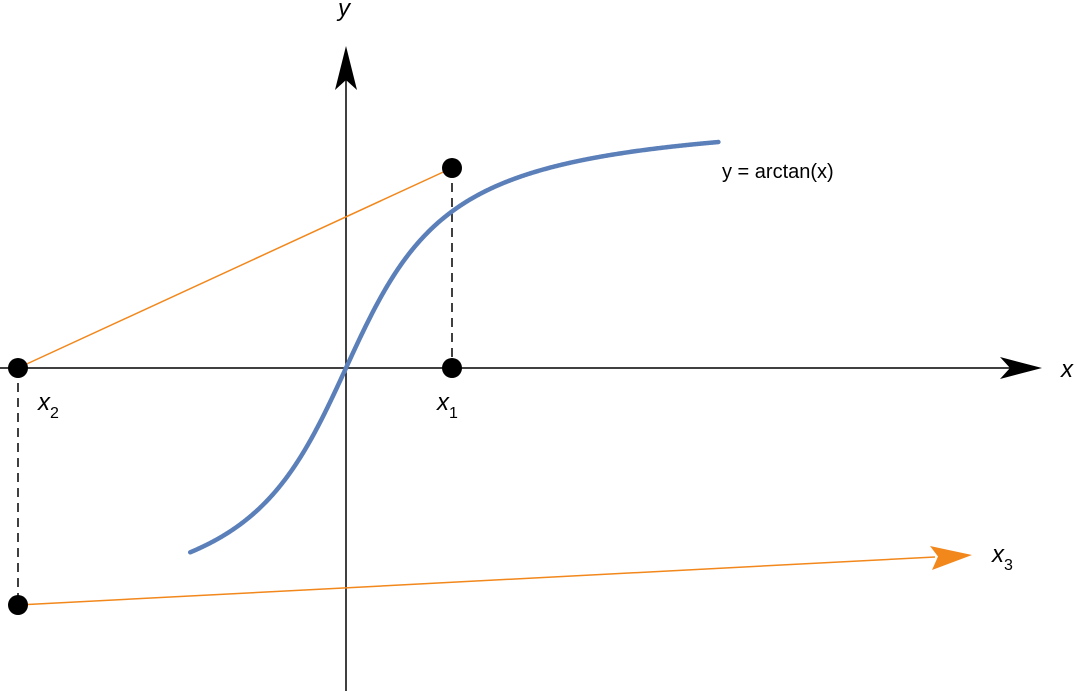 This screenshot has width=1077, height=691. I want to click on point-x1-on-curve, so click(452, 168).